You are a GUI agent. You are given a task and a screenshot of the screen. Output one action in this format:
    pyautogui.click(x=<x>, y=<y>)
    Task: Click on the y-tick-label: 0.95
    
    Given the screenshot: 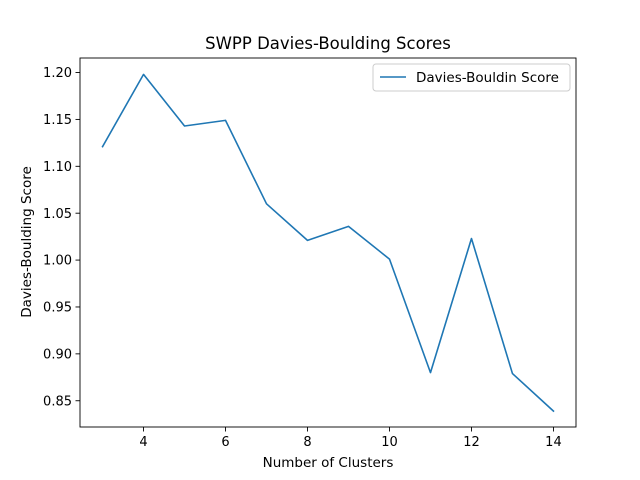 What is the action you would take?
    pyautogui.click(x=57, y=308)
    